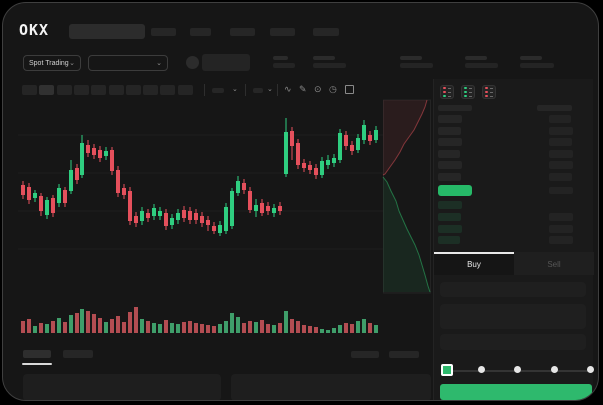 The width and height of the screenshot is (603, 405). Describe the element at coordinates (226, 62) in the screenshot. I see `last-price-placeholder` at that location.